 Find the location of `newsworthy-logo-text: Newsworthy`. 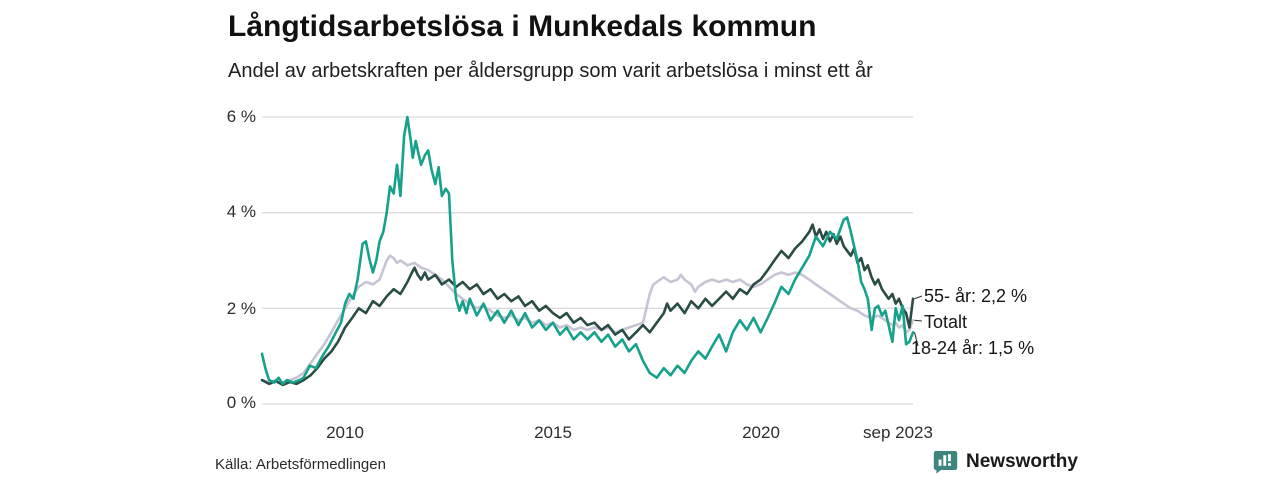

newsworthy-logo-text: Newsworthy is located at coordinates (1022, 461).